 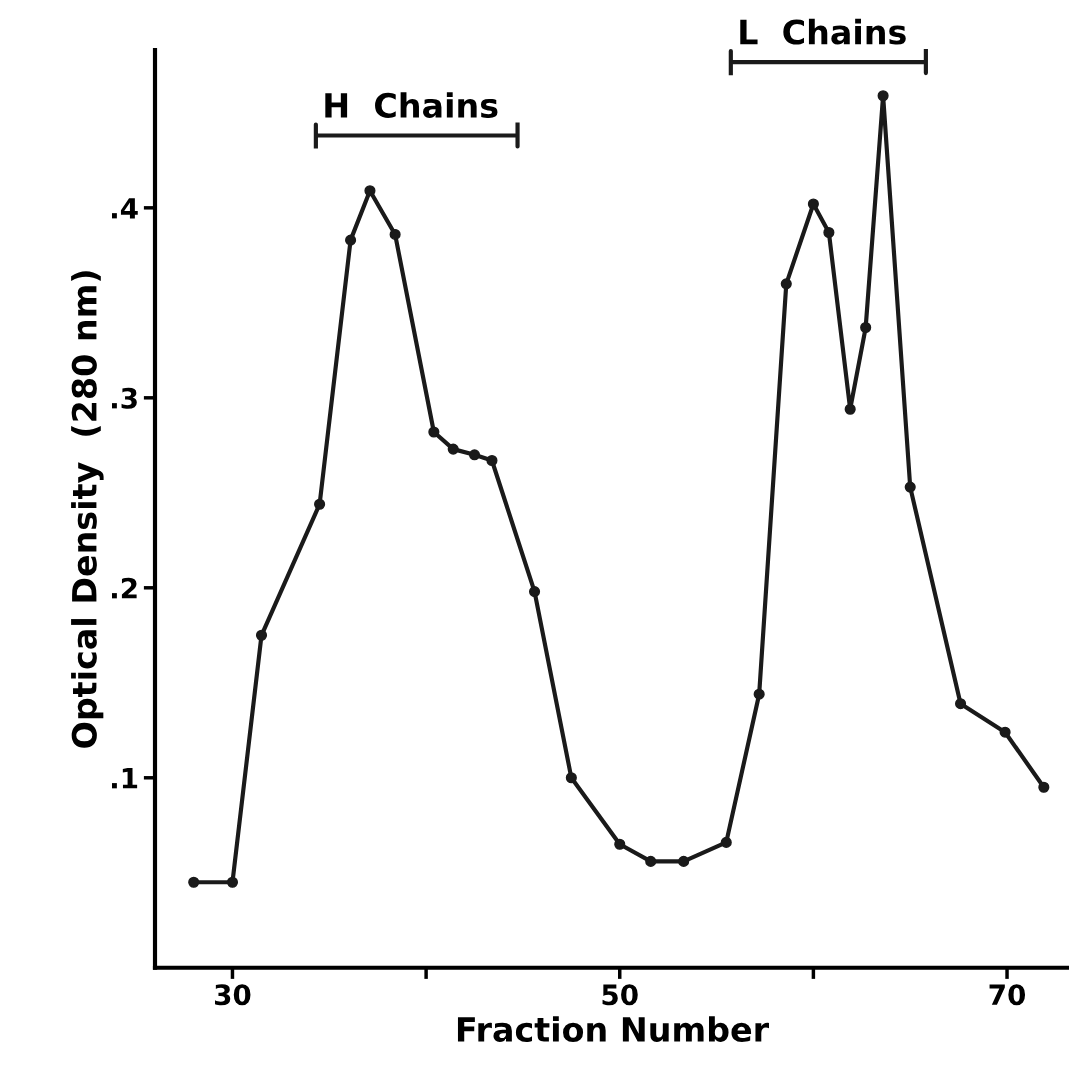 I want to click on x-tick-label: 70, so click(x=1007, y=995).